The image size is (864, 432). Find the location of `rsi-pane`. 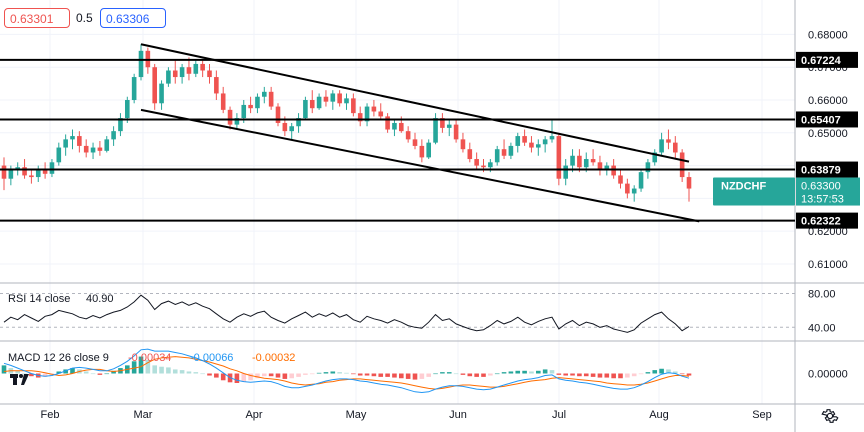

rsi-pane is located at coordinates (397, 312).